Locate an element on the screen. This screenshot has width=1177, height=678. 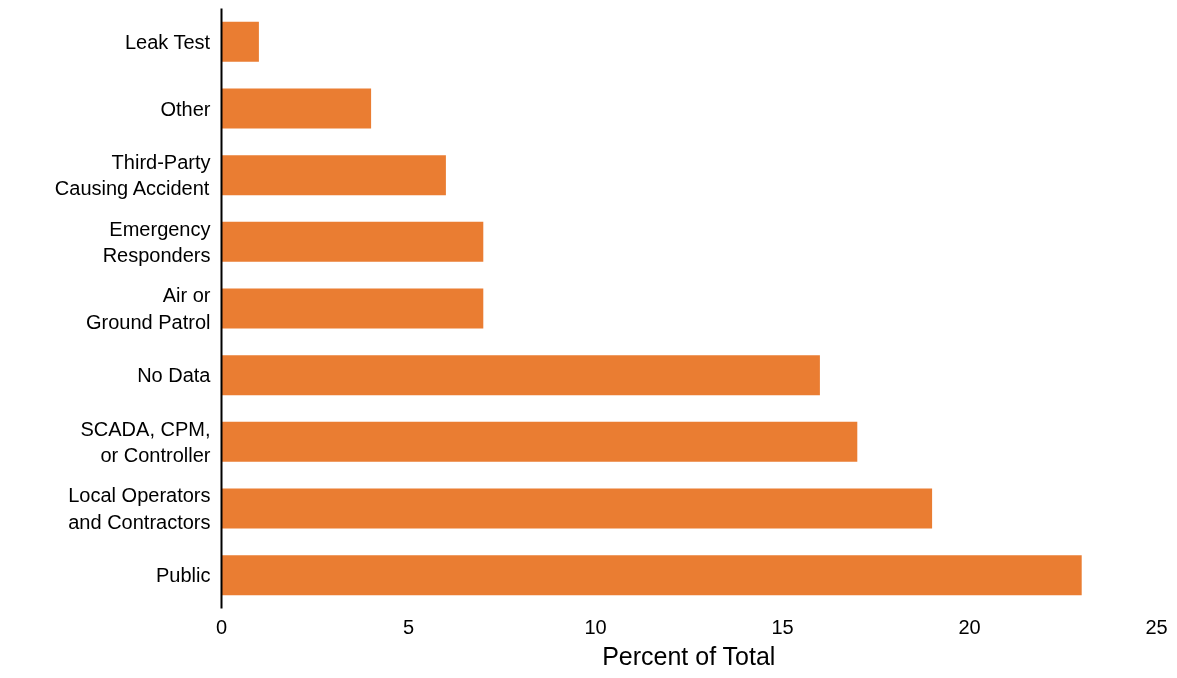
x-tick-label: 25 is located at coordinates (1156, 626).